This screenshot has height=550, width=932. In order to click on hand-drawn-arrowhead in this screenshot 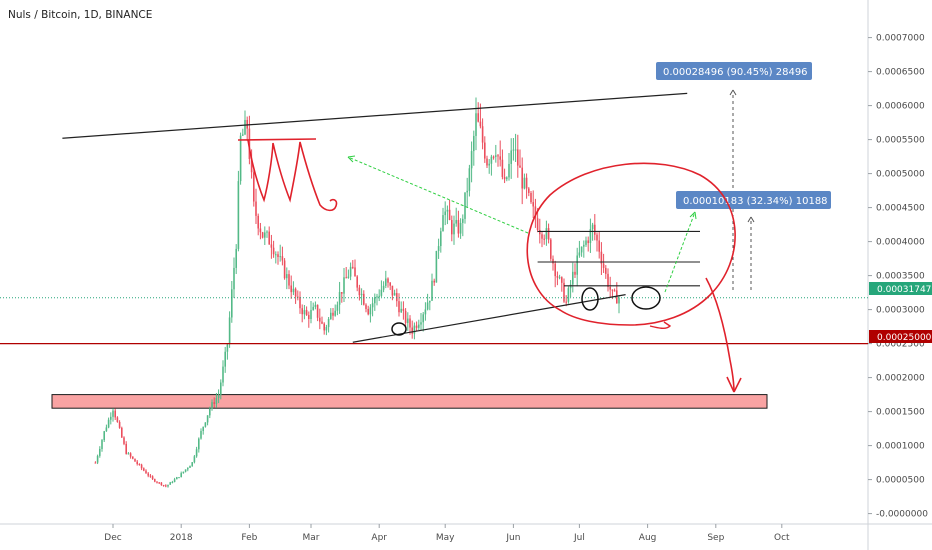, I will do `click(734, 384)`.